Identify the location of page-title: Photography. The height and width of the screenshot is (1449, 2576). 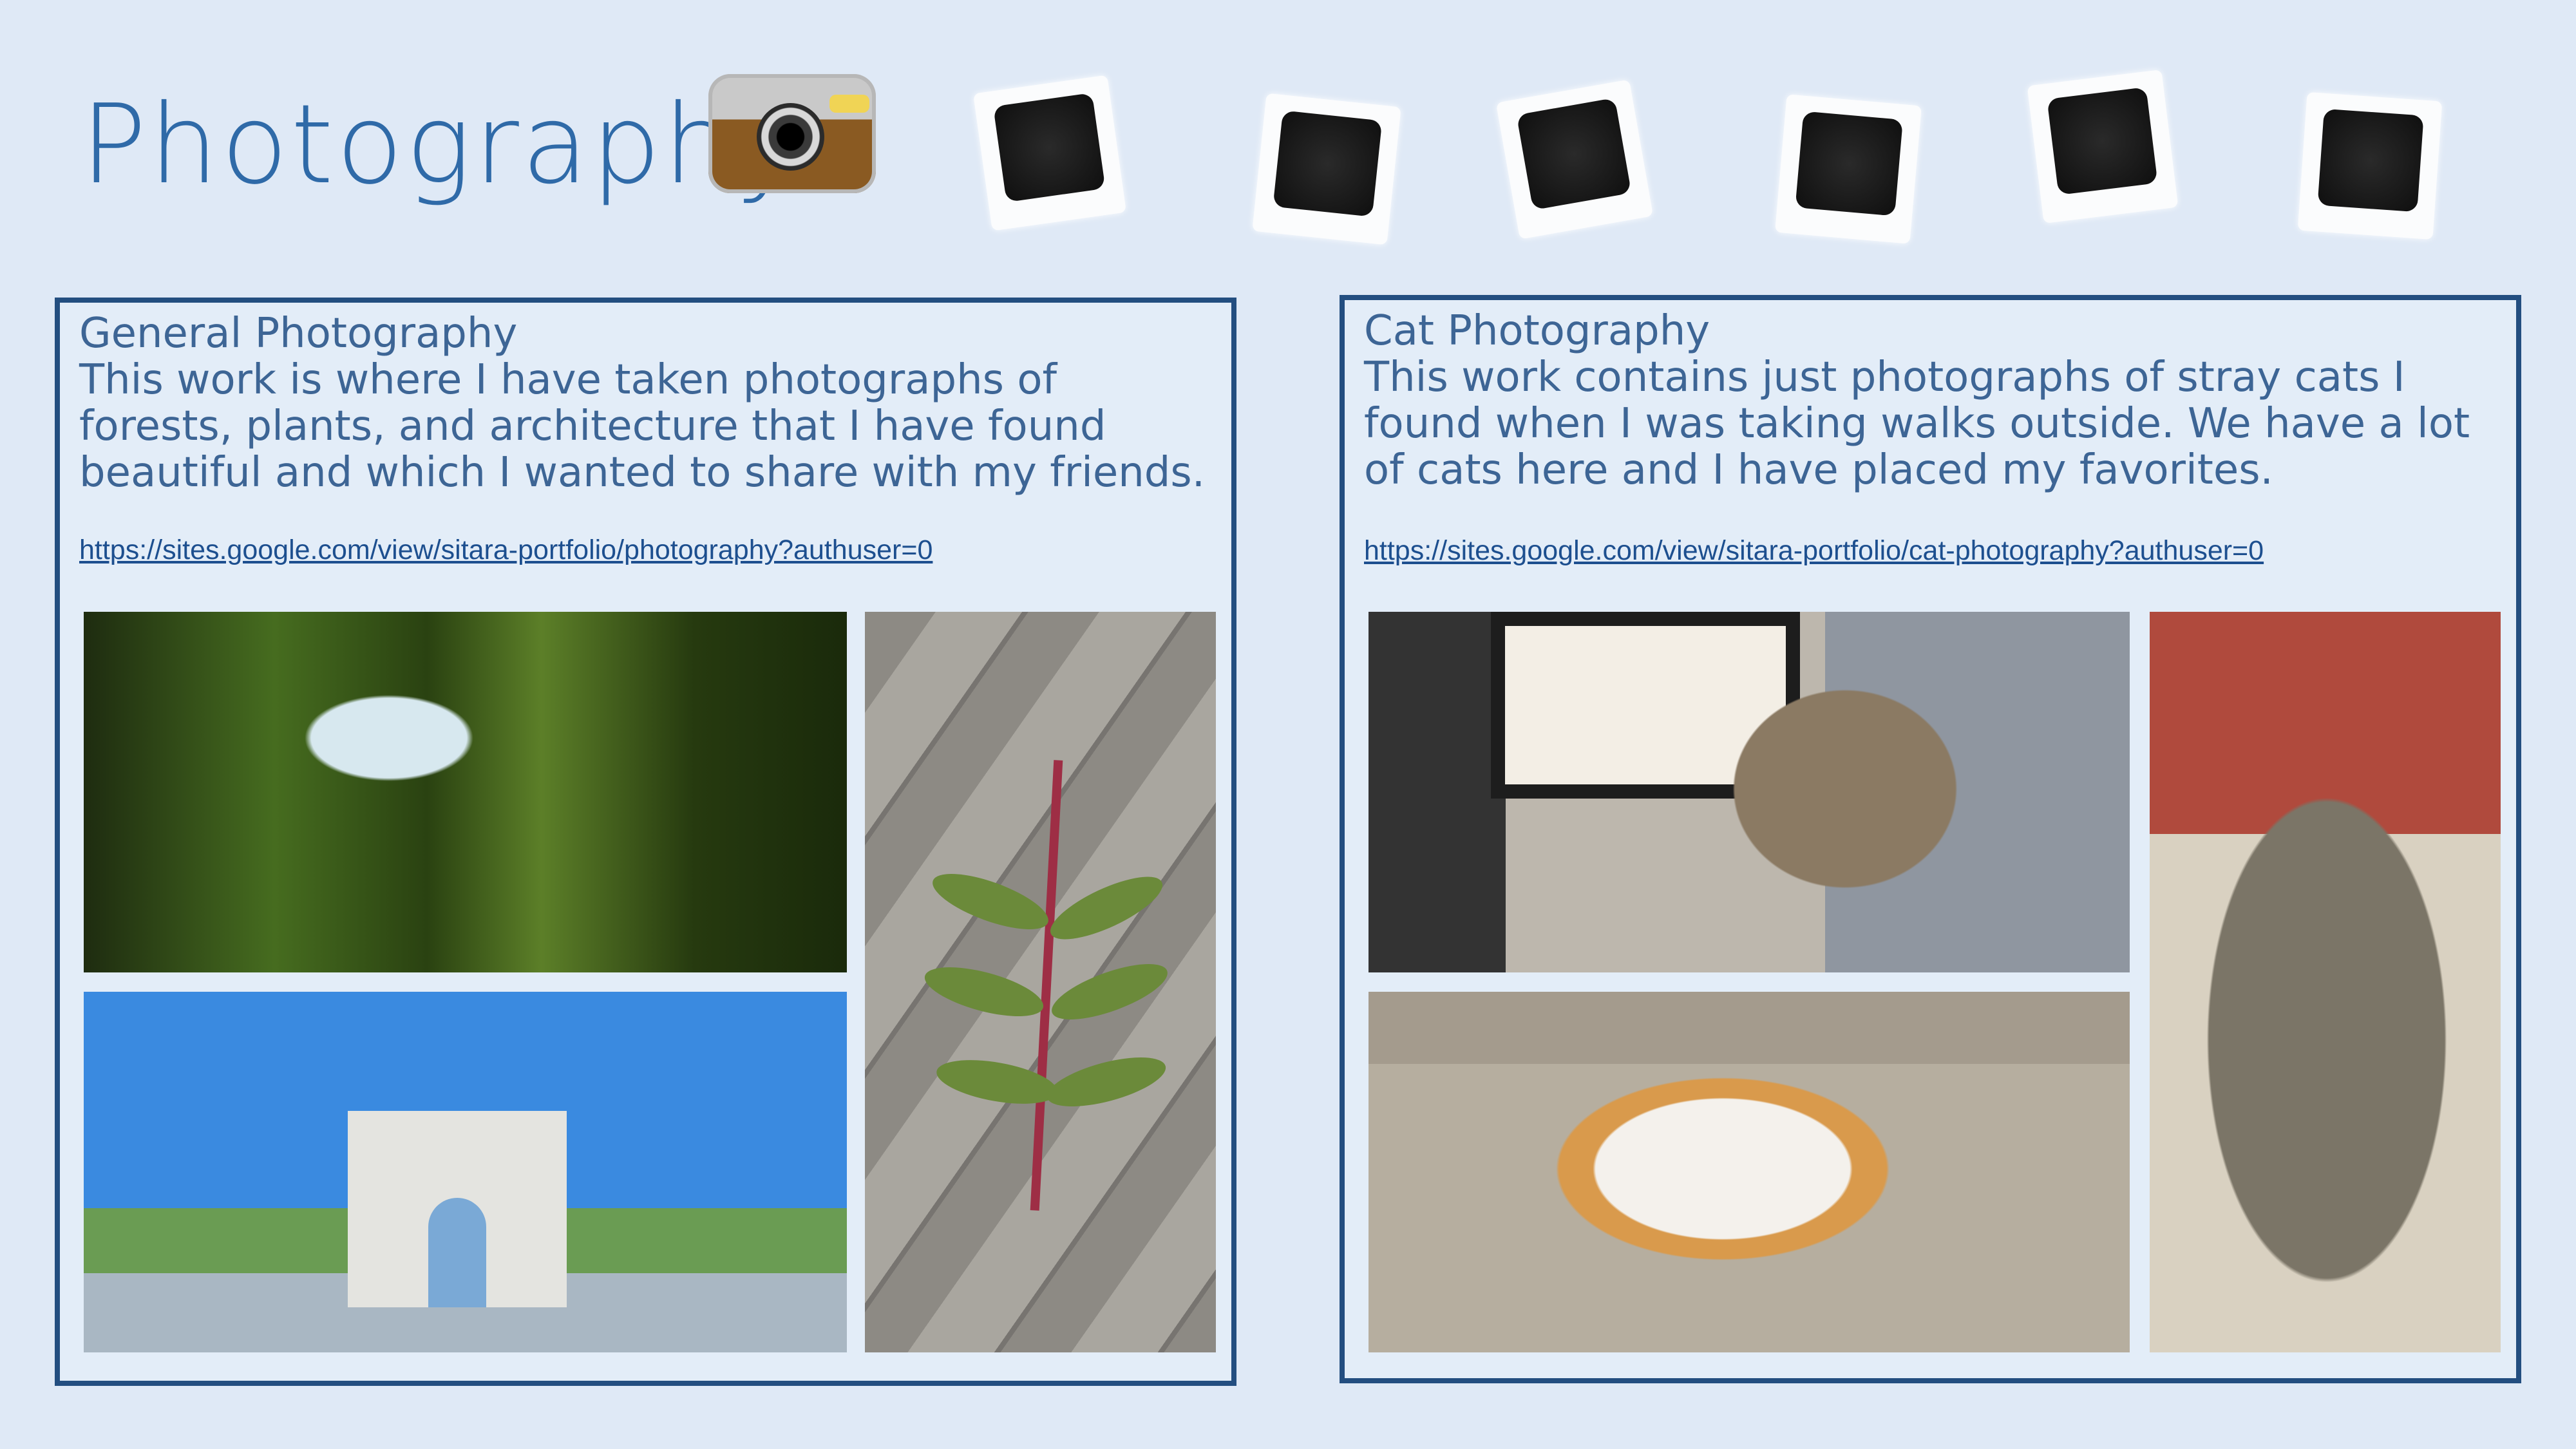
(442, 145).